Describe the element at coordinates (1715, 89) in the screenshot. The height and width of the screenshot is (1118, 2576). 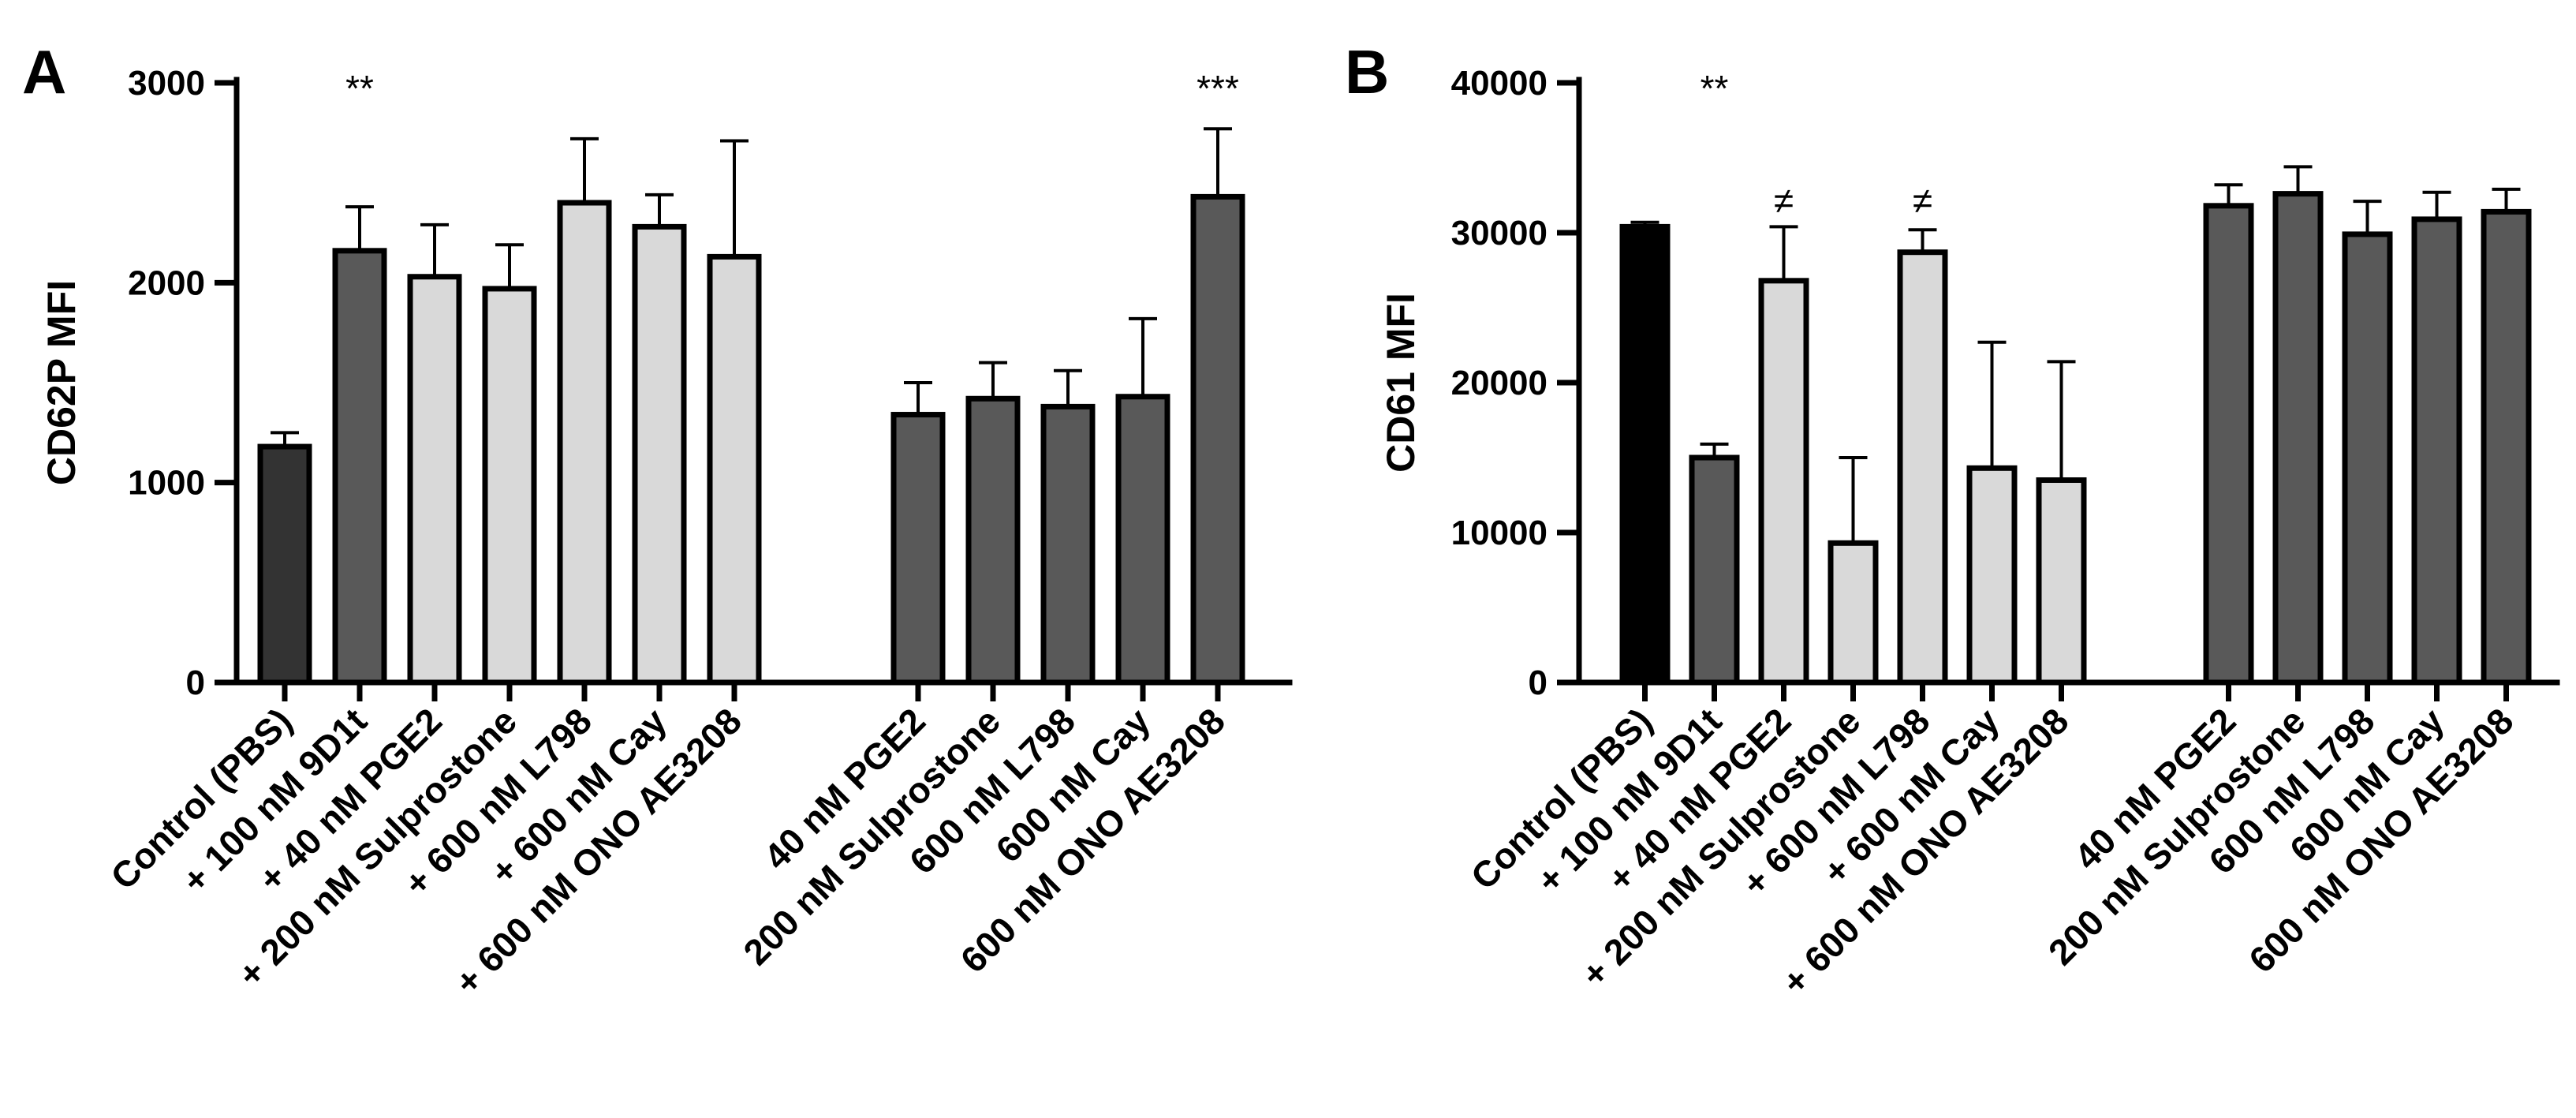
I see `chart1-significance-label: **` at that location.